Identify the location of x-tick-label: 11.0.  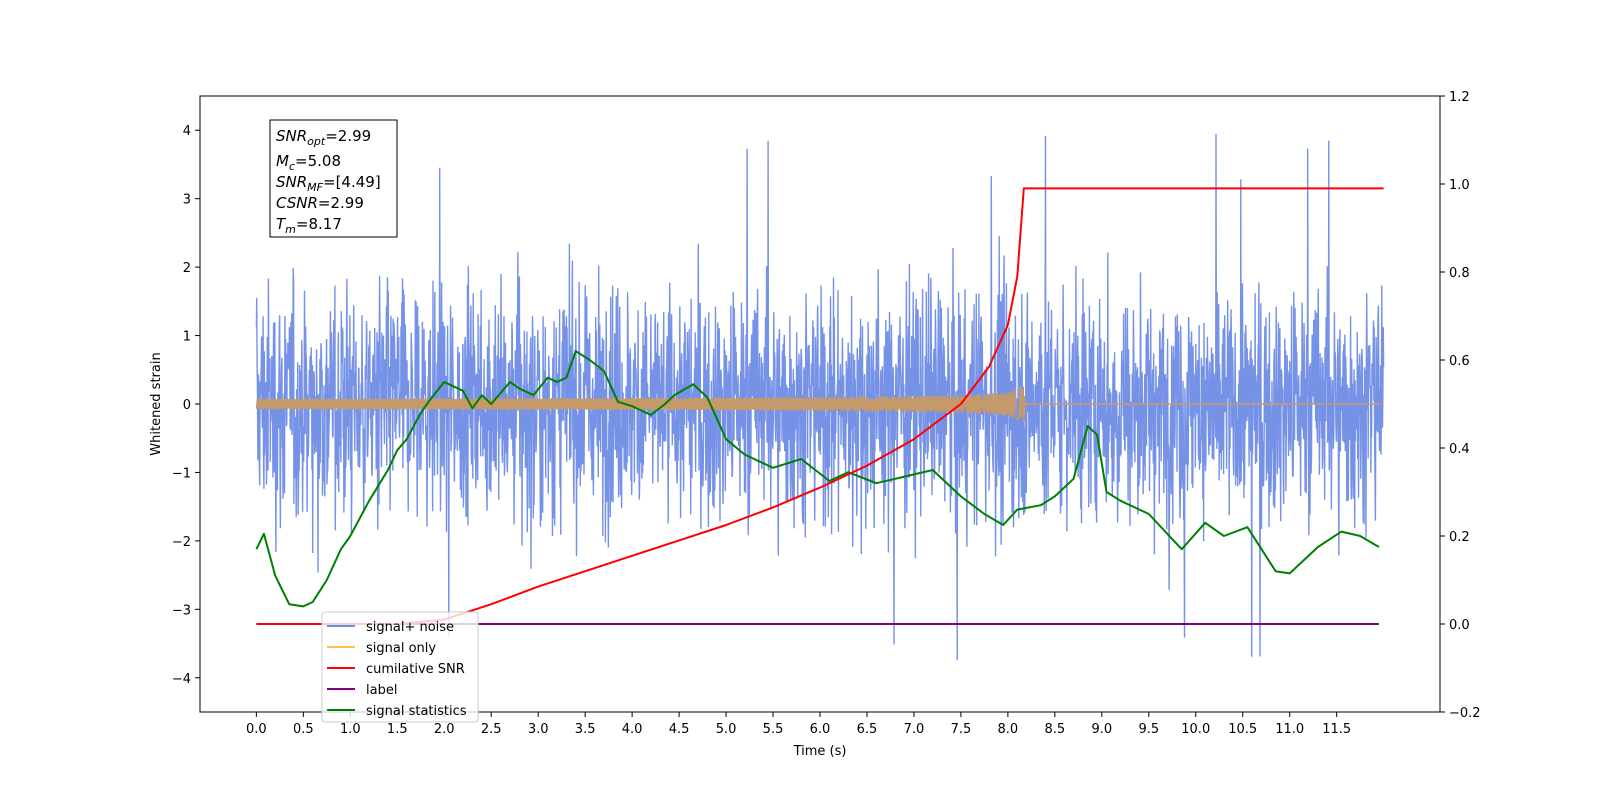
(1289, 729).